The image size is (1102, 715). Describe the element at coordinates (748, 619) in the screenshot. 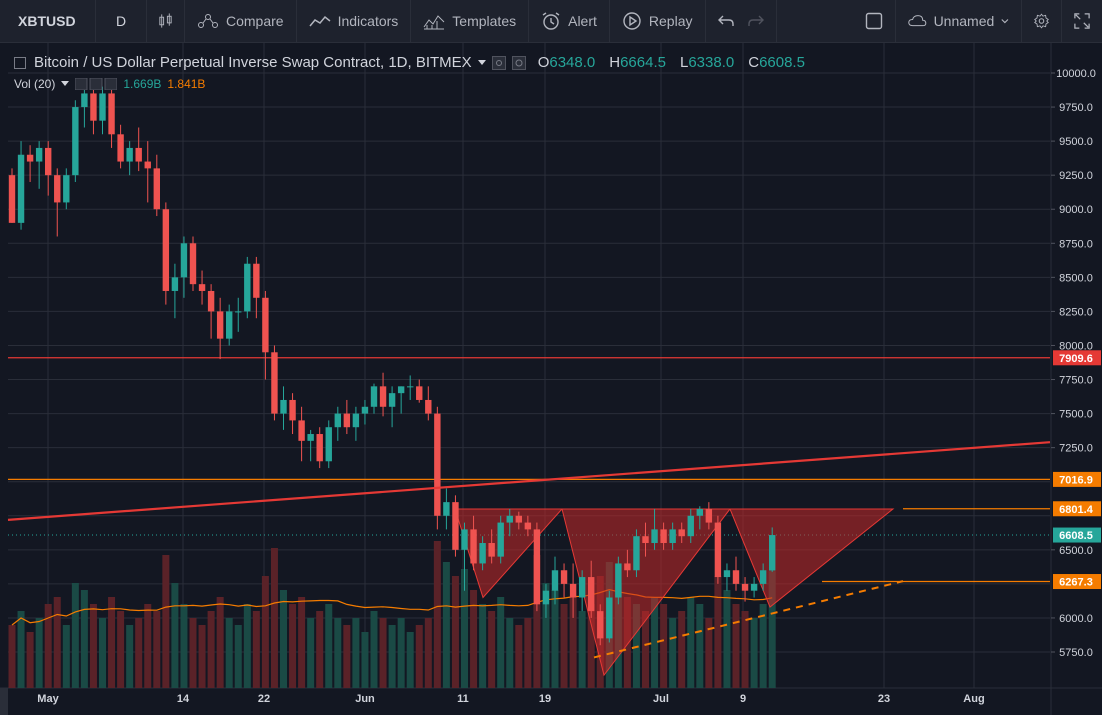

I see `support-trend-line` at that location.